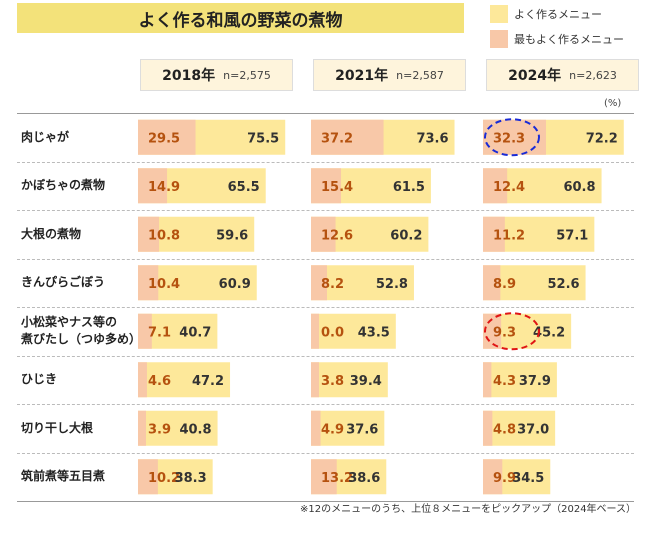 The width and height of the screenshot is (654, 533). I want to click on legend-label-most: 最もよく作るメニュー, so click(569, 39).